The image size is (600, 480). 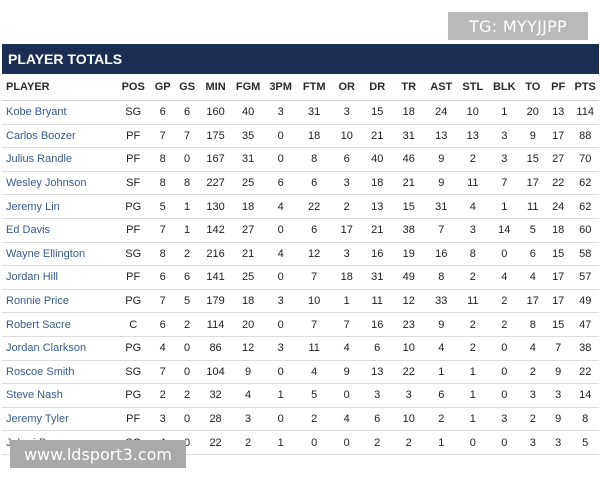 What do you see at coordinates (441, 277) in the screenshot?
I see `stat-ast: 8` at bounding box center [441, 277].